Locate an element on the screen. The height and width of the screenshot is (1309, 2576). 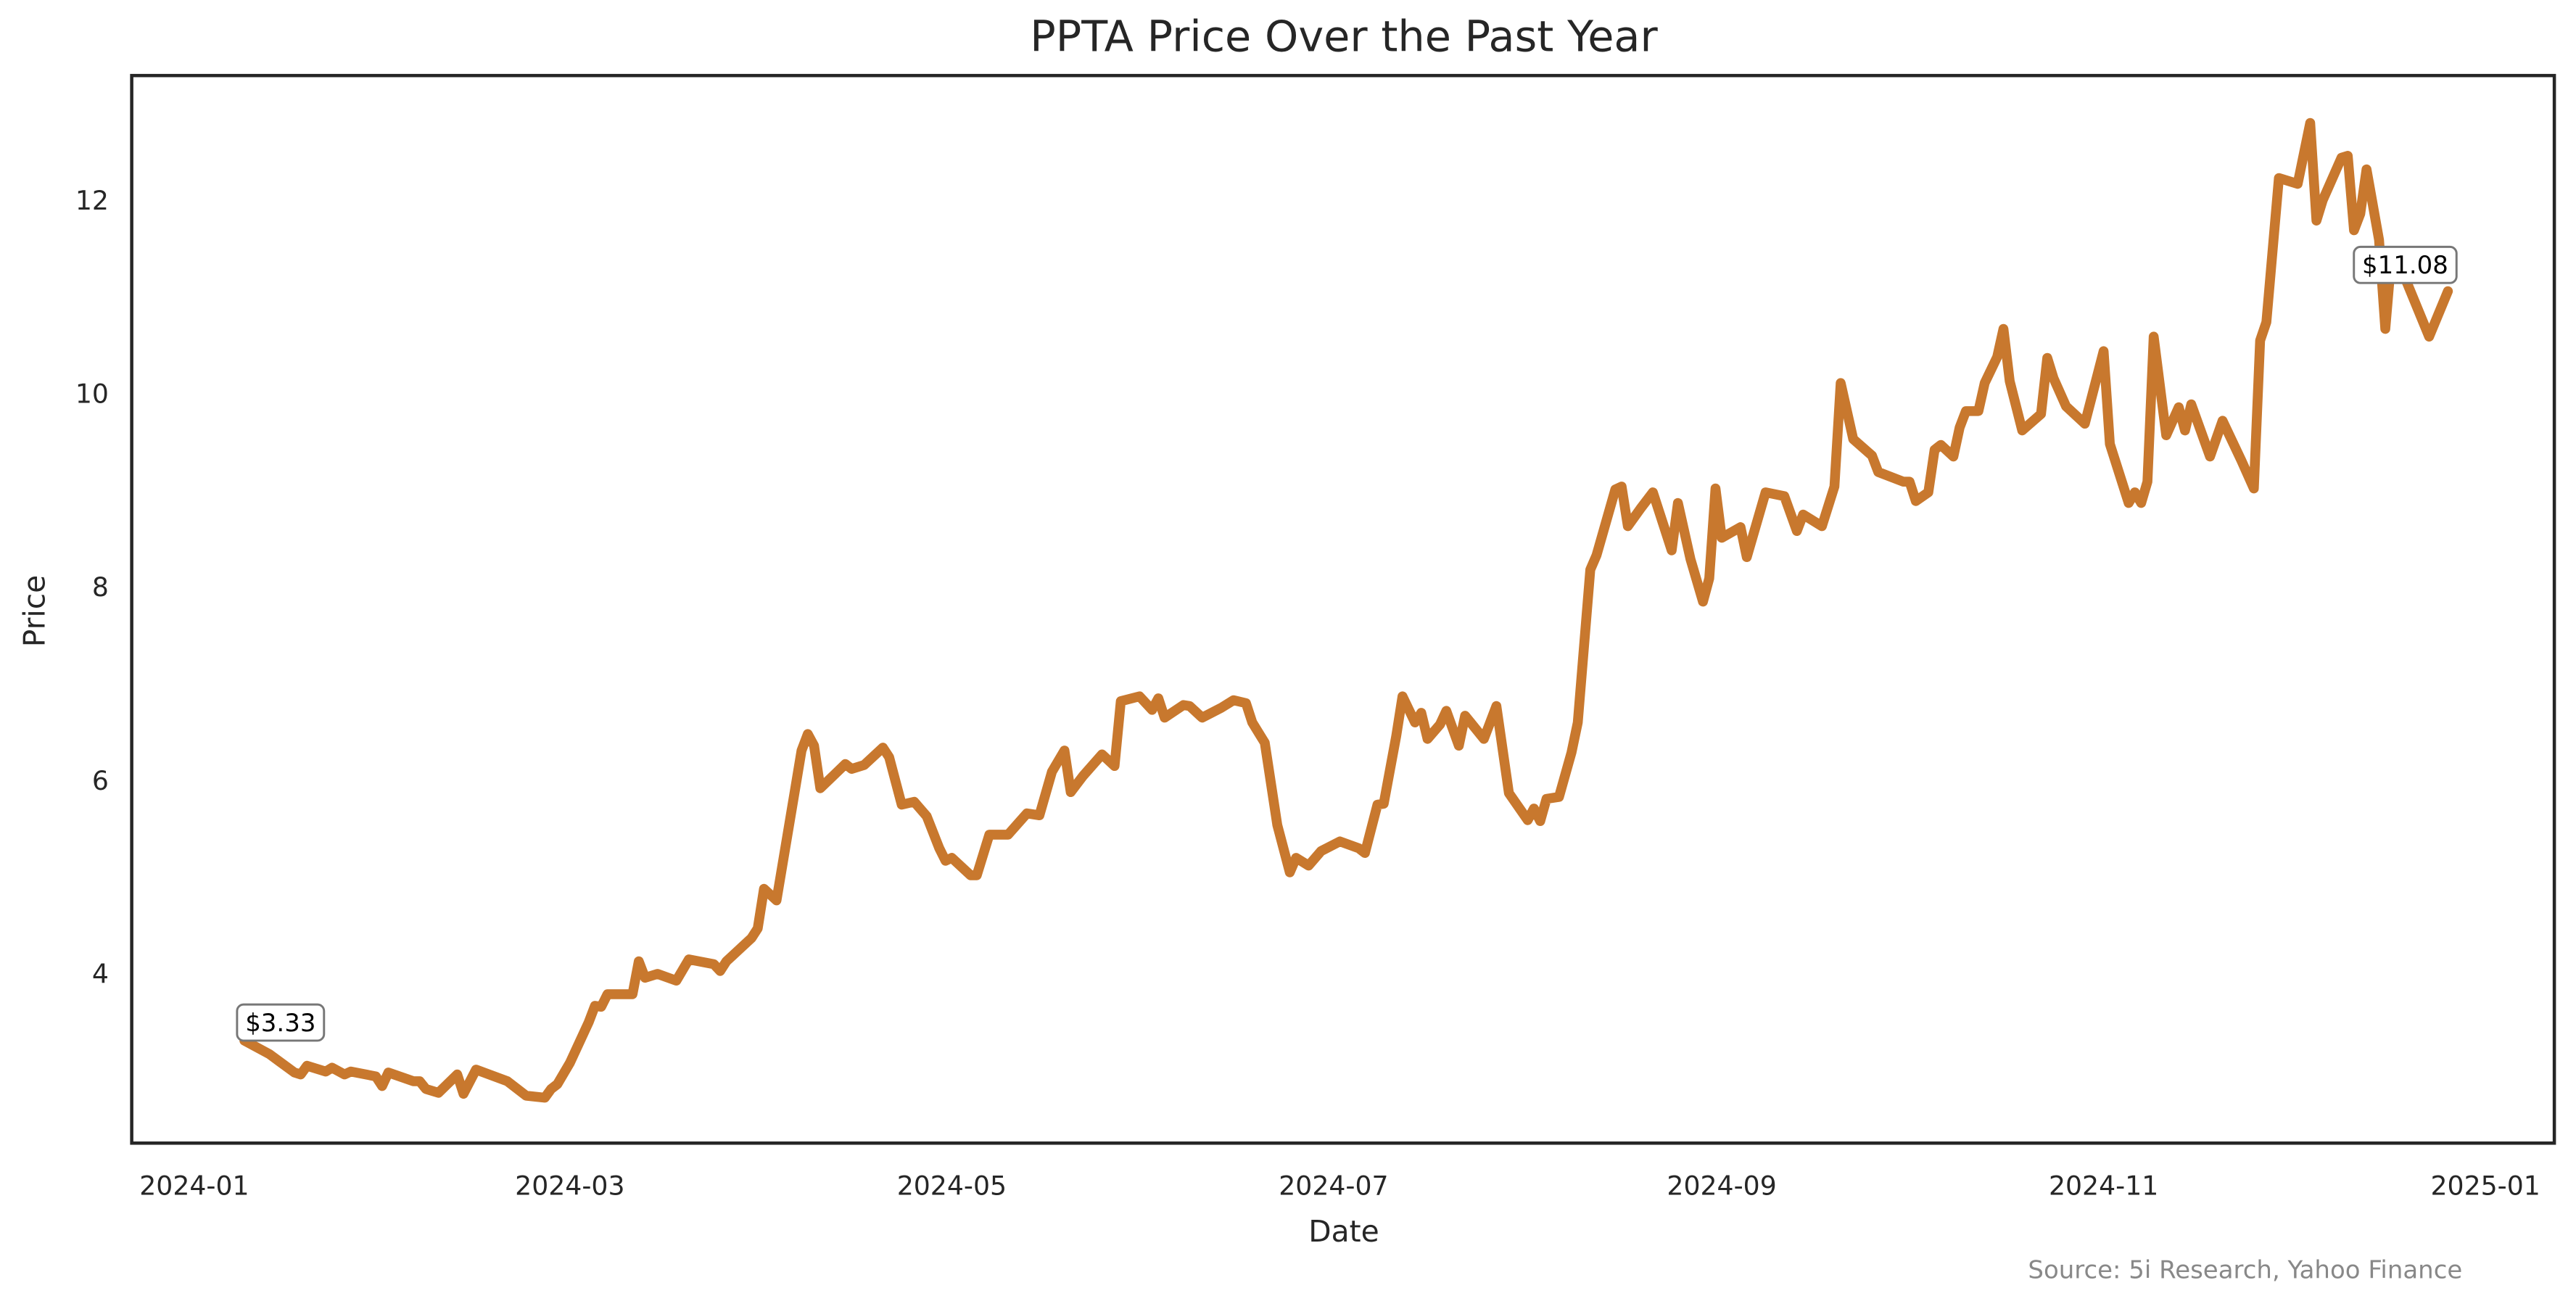
annotation: $11.08 is located at coordinates (2405, 264).